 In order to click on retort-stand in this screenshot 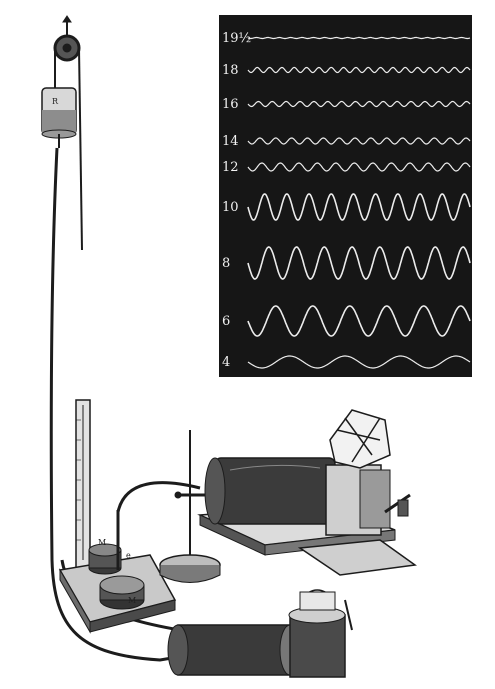, I will do `click(190, 506)`.